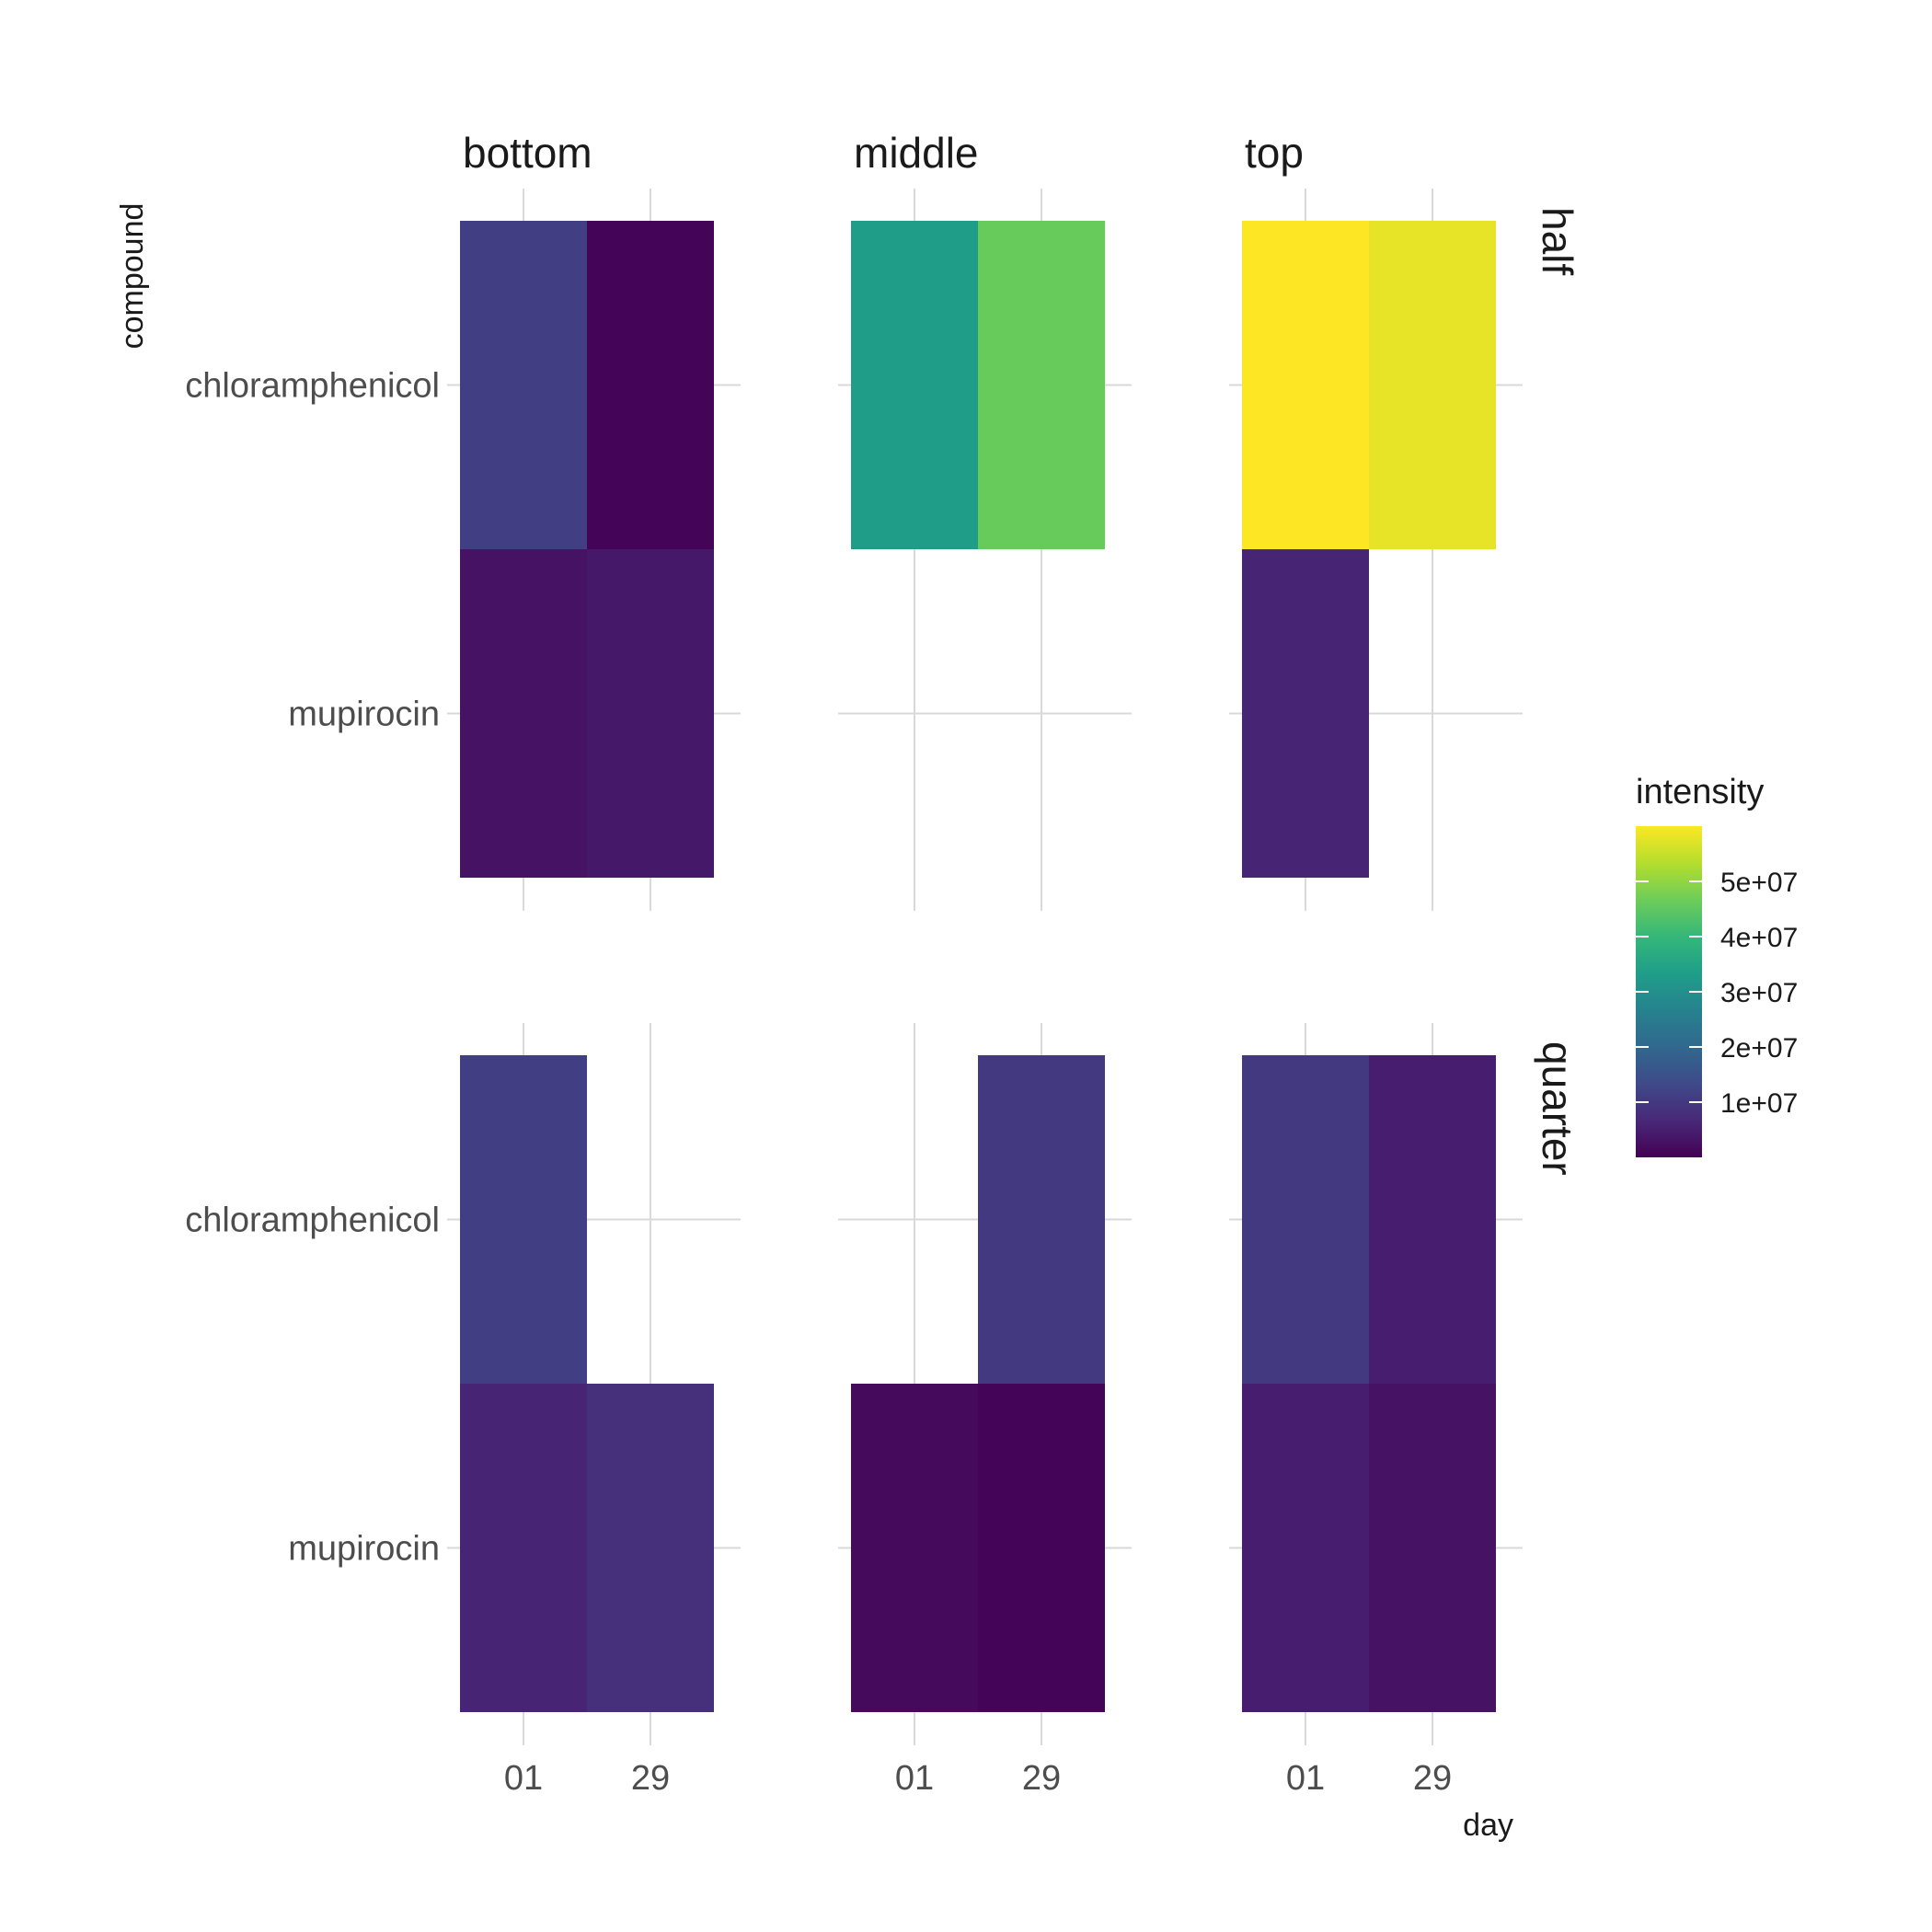  What do you see at coordinates (1305, 1548) in the screenshot?
I see `tile-quarter-top-01-mupirocin` at bounding box center [1305, 1548].